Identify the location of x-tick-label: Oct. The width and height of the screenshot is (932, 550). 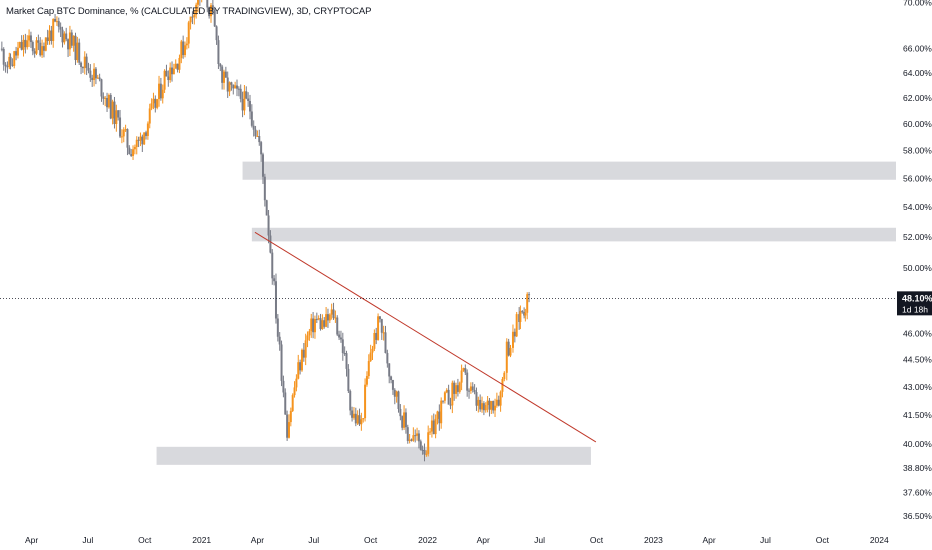
(371, 540).